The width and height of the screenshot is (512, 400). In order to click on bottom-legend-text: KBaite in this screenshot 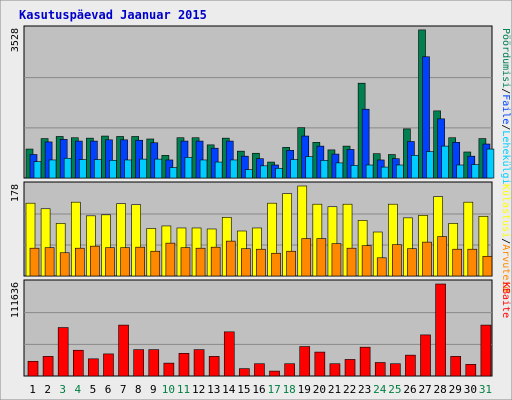, I will do `click(505, 300)`.